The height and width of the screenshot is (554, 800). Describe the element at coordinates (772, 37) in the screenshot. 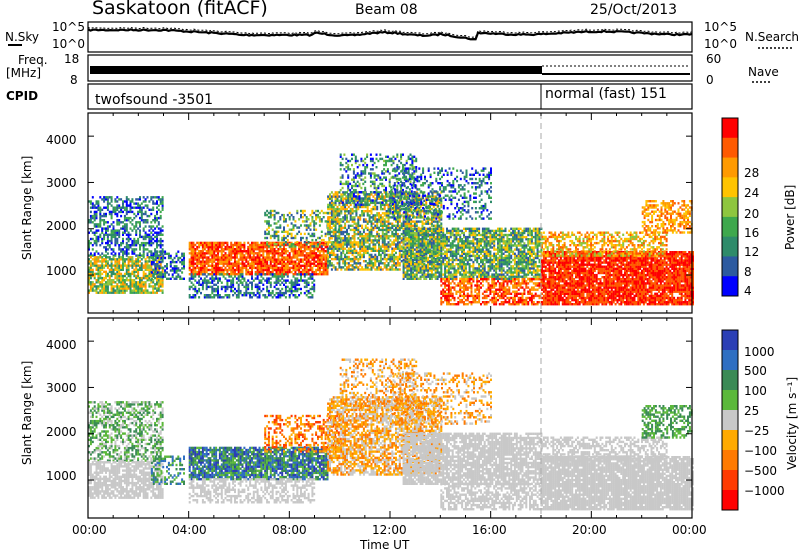

I see `nsearch-label: N.Search` at that location.